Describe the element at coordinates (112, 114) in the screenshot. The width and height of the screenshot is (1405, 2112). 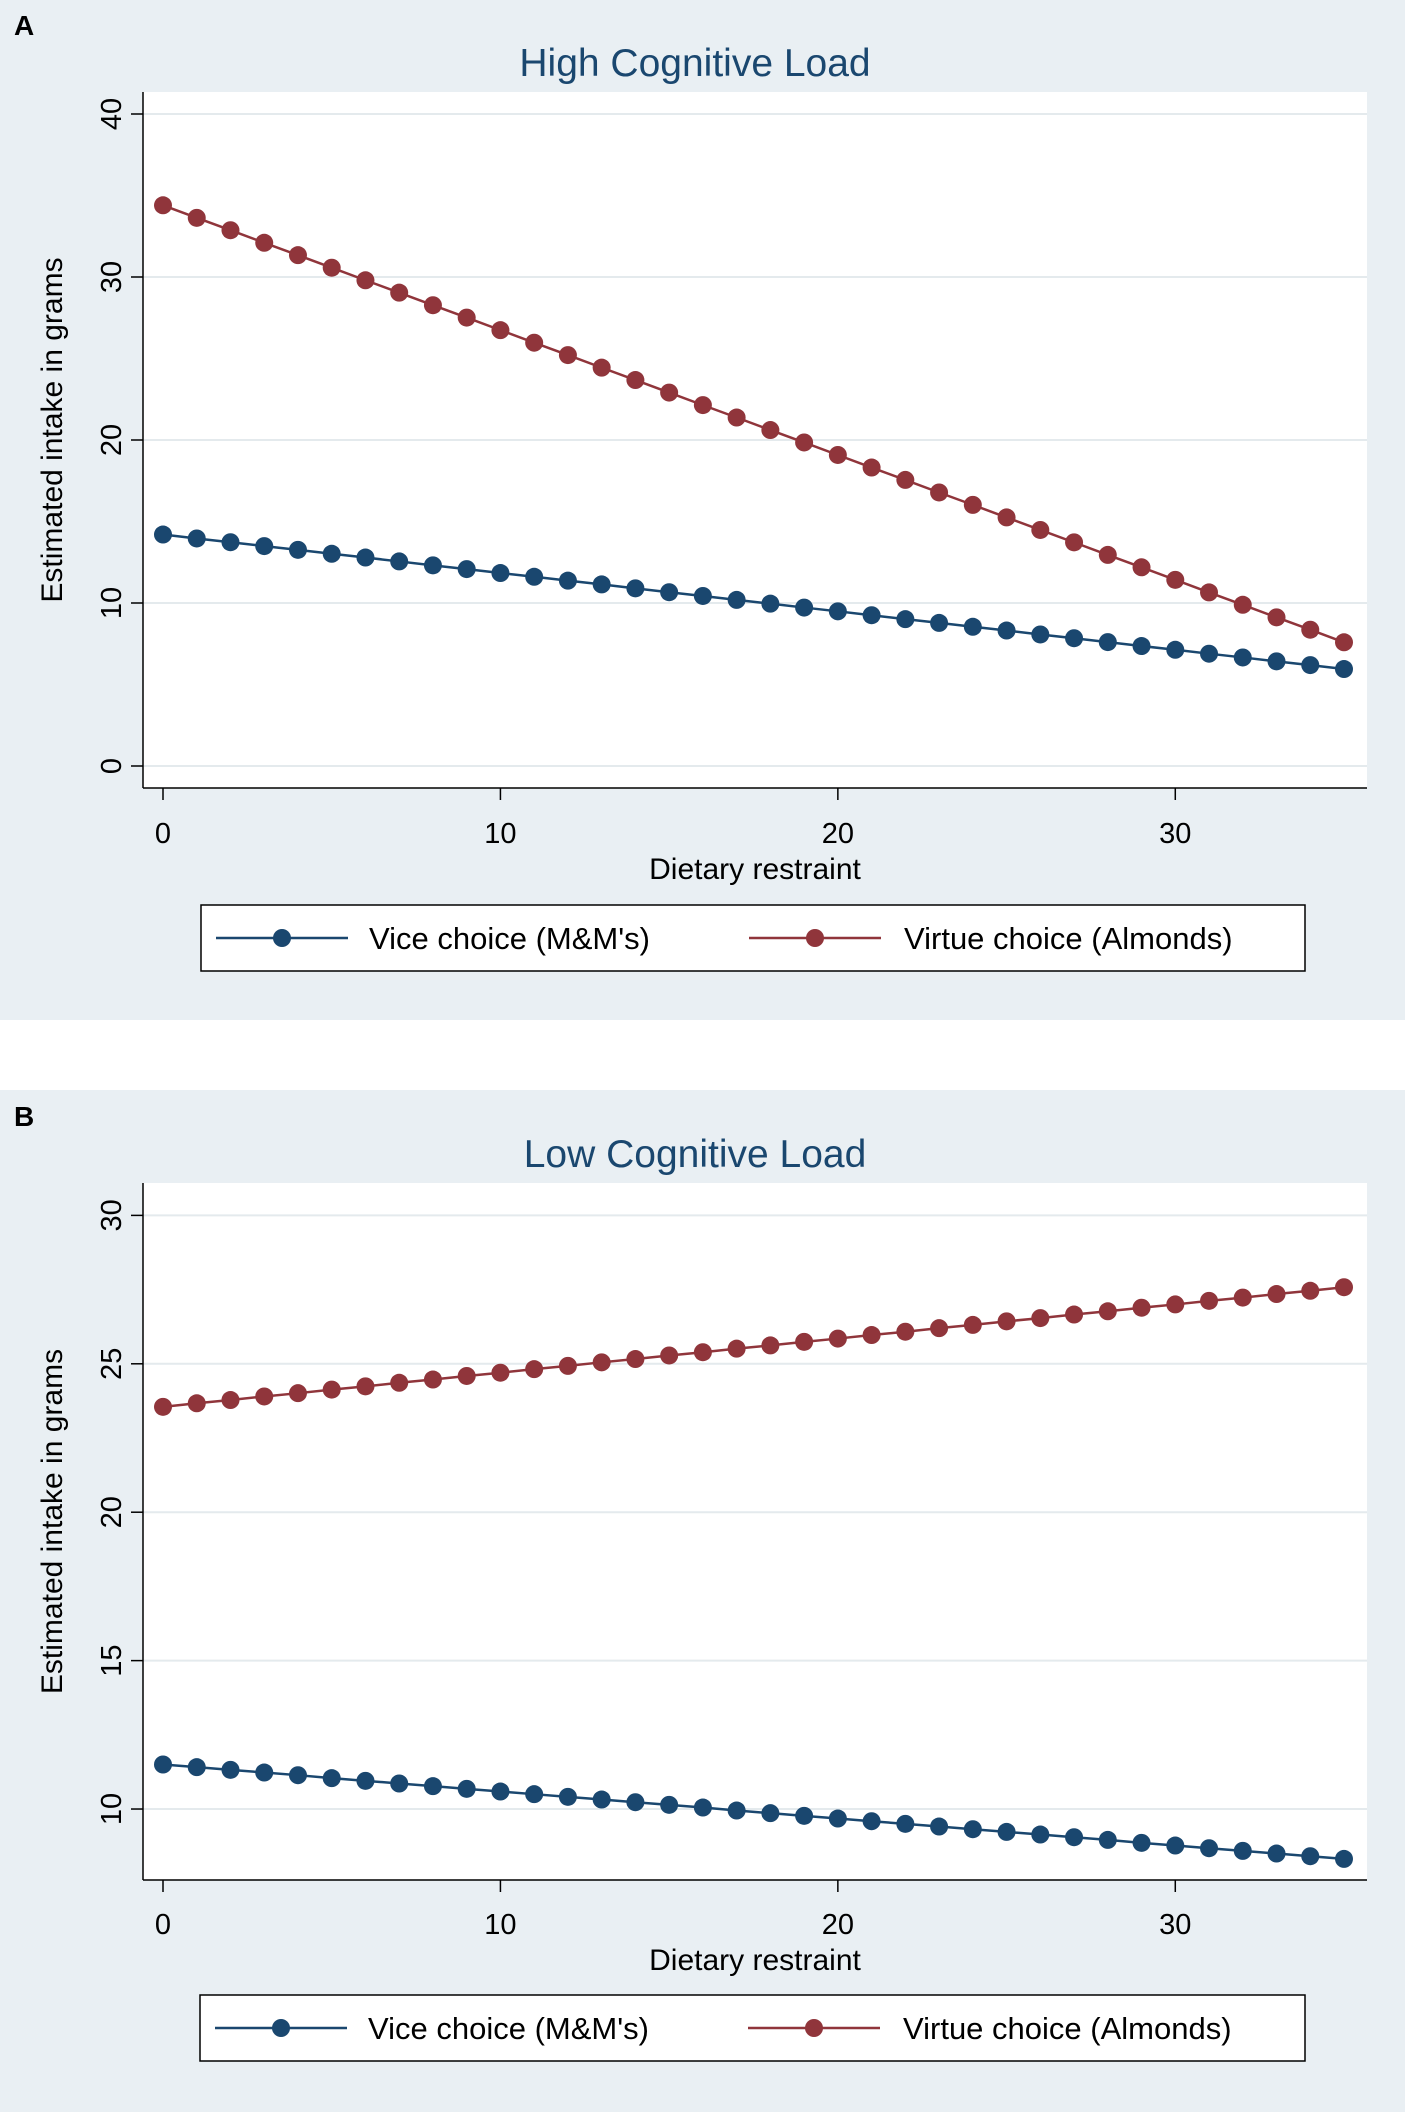
I see `y-tick-label: 40` at that location.